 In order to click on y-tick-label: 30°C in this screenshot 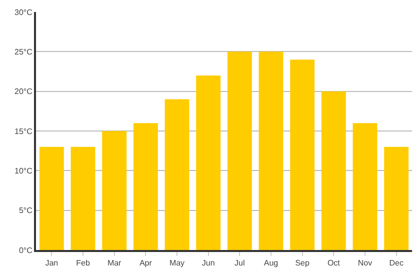, I will do `click(23, 12)`.